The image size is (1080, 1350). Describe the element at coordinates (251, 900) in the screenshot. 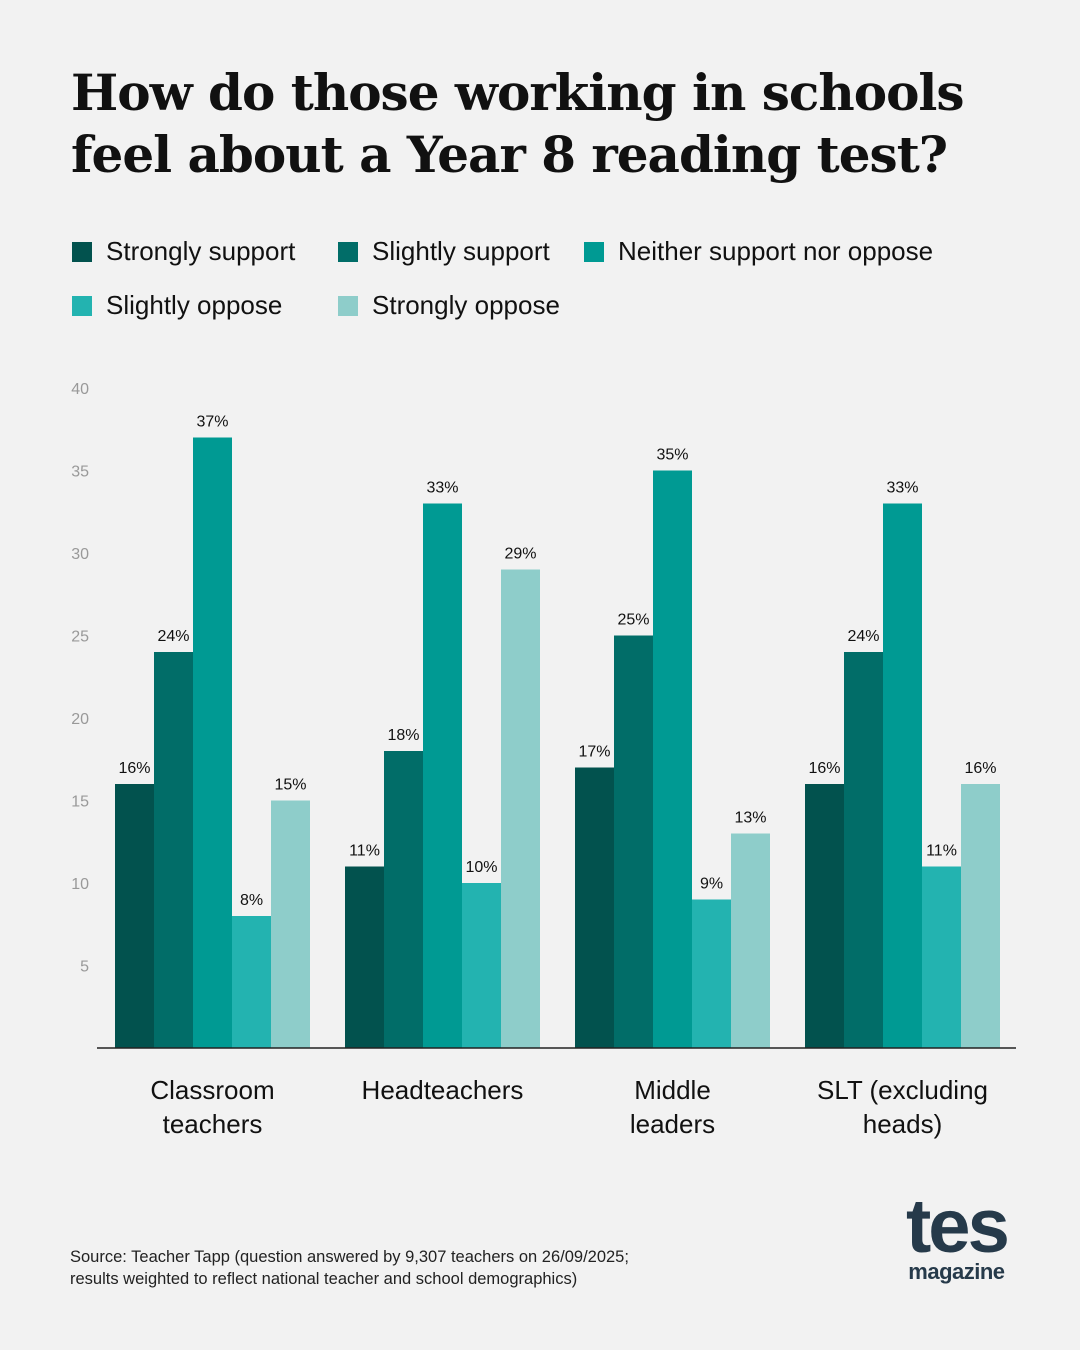

I see `data-label: 8%` at that location.